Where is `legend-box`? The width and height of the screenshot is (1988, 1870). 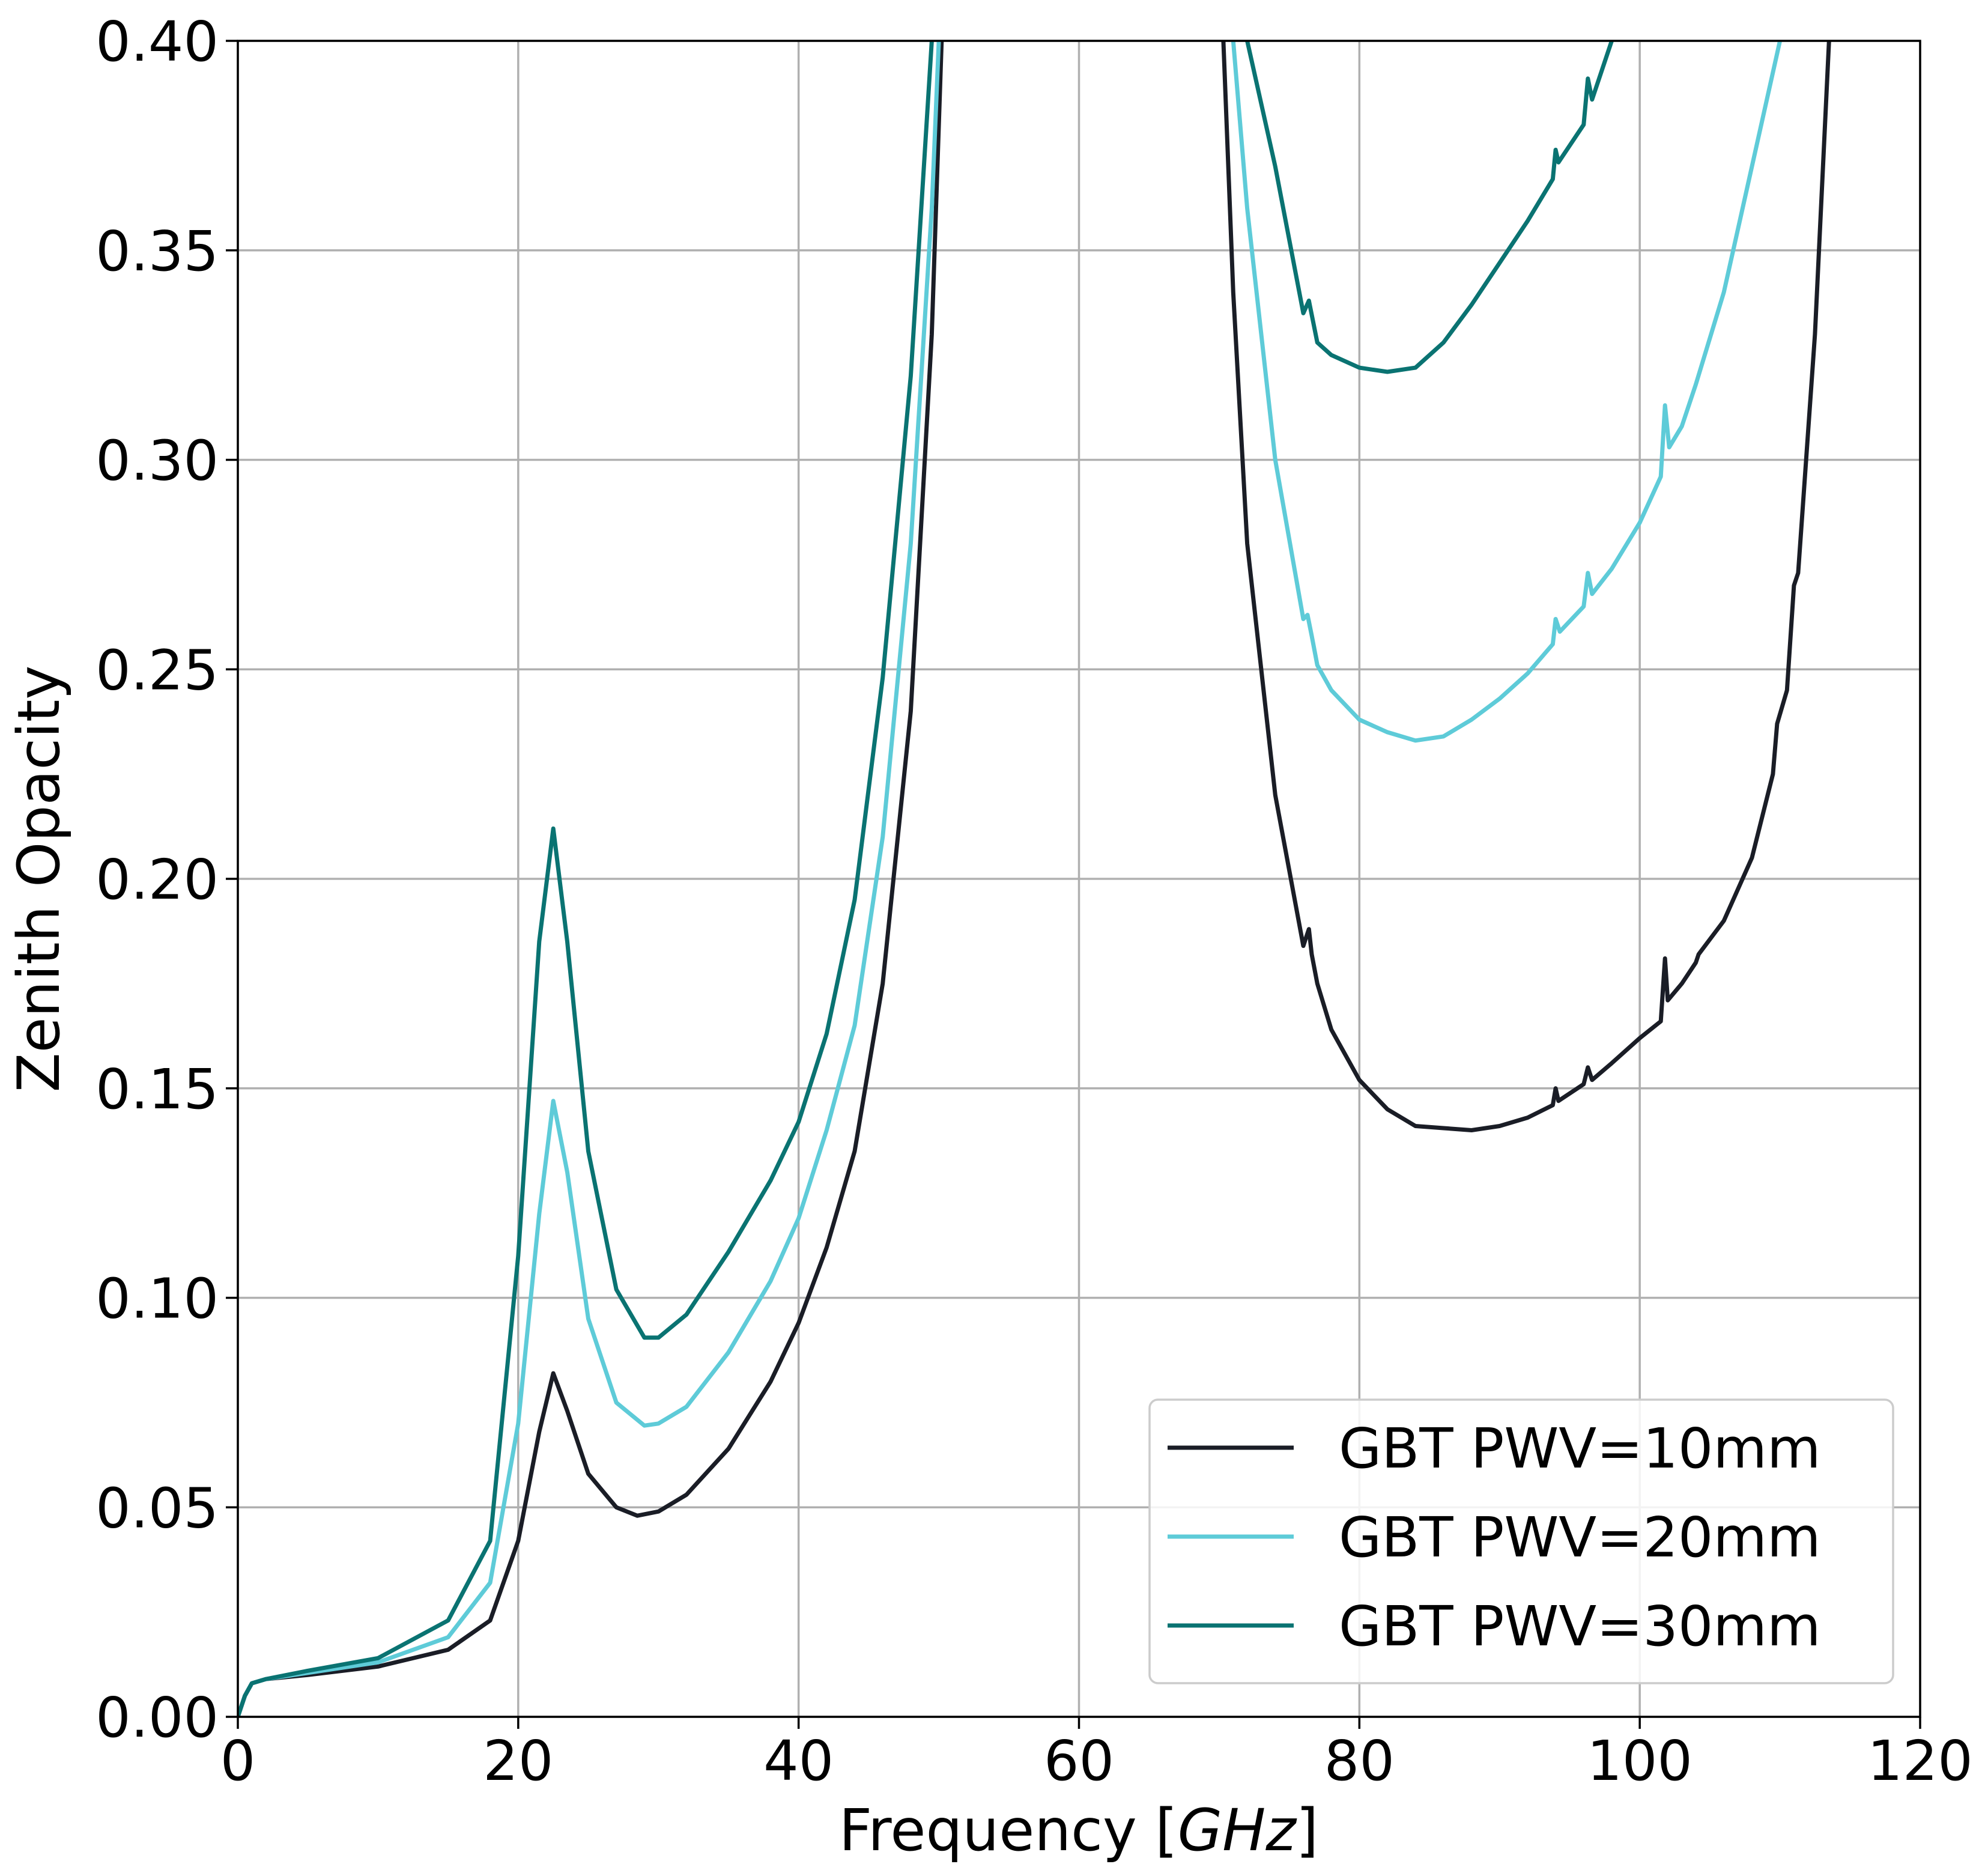
legend-box is located at coordinates (1521, 1541).